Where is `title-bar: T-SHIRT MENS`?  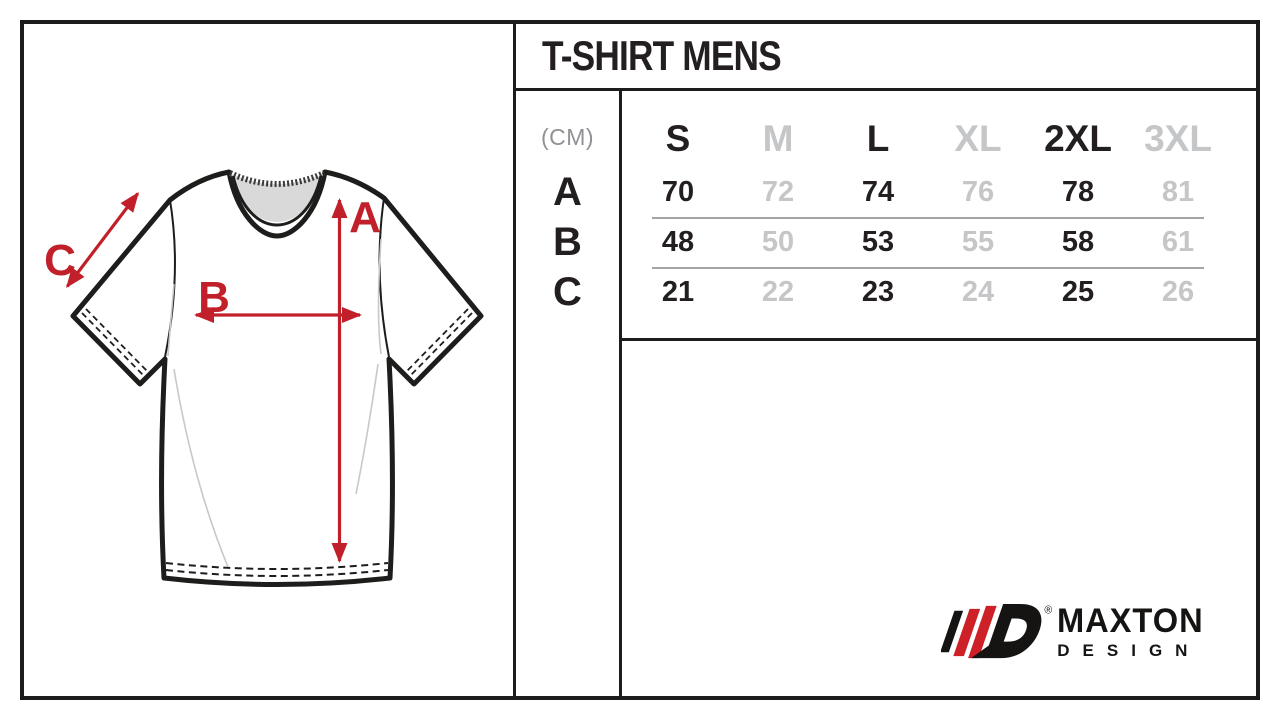
title-bar: T-SHIRT MENS is located at coordinates (886, 57).